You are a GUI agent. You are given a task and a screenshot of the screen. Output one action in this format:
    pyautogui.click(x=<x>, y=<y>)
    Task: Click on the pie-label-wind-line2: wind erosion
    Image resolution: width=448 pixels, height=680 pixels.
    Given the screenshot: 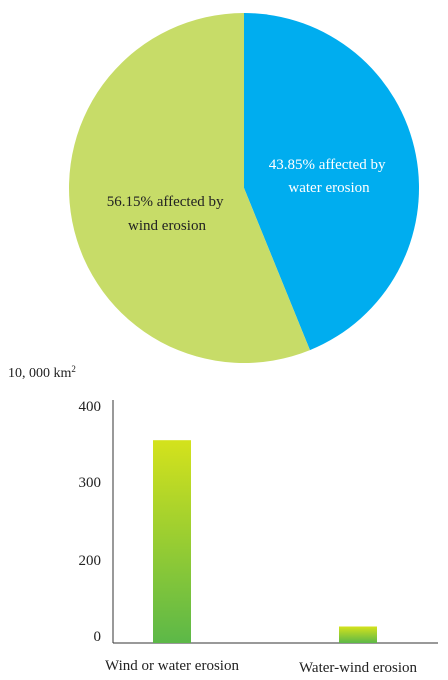 What is the action you would take?
    pyautogui.click(x=167, y=226)
    